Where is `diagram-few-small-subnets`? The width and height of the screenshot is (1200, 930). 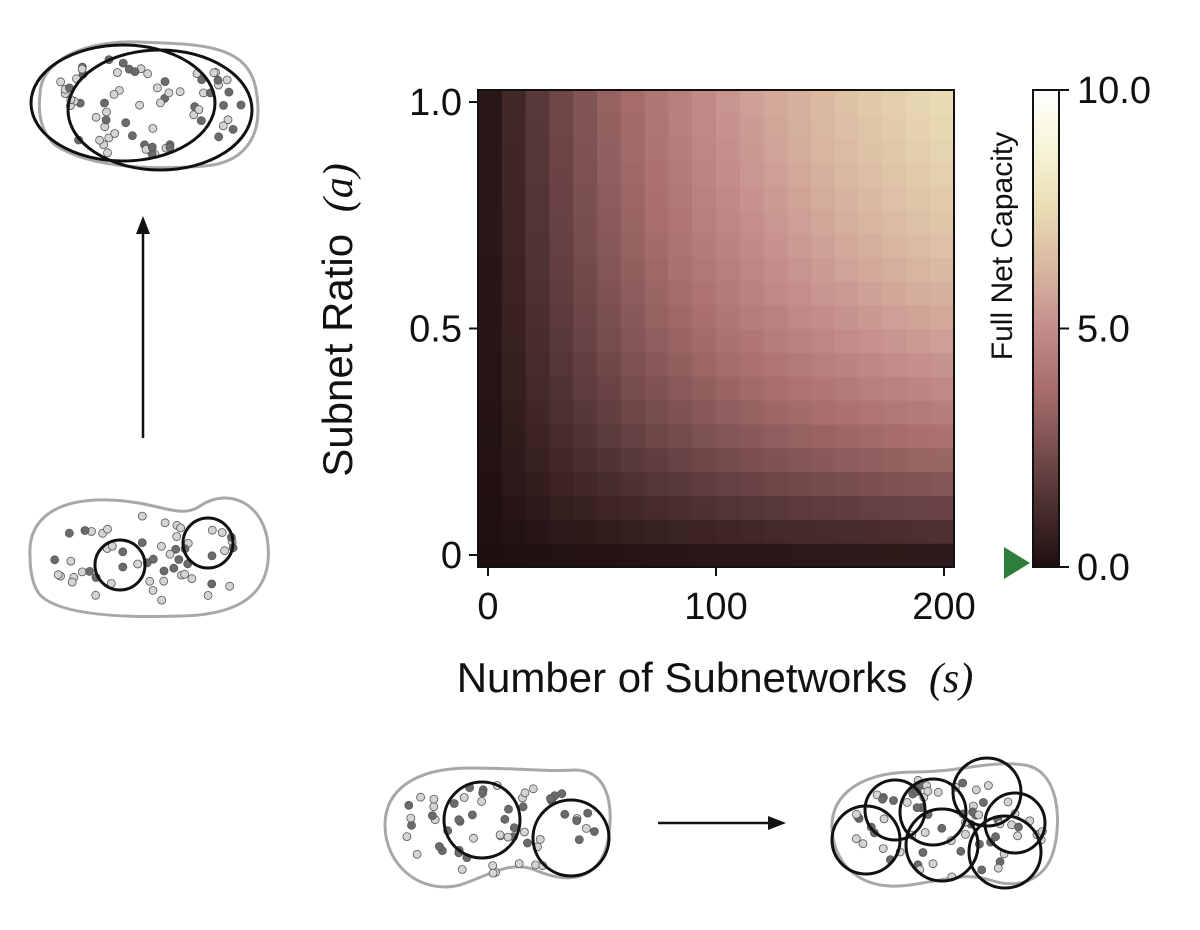 diagram-few-small-subnets is located at coordinates (149, 557).